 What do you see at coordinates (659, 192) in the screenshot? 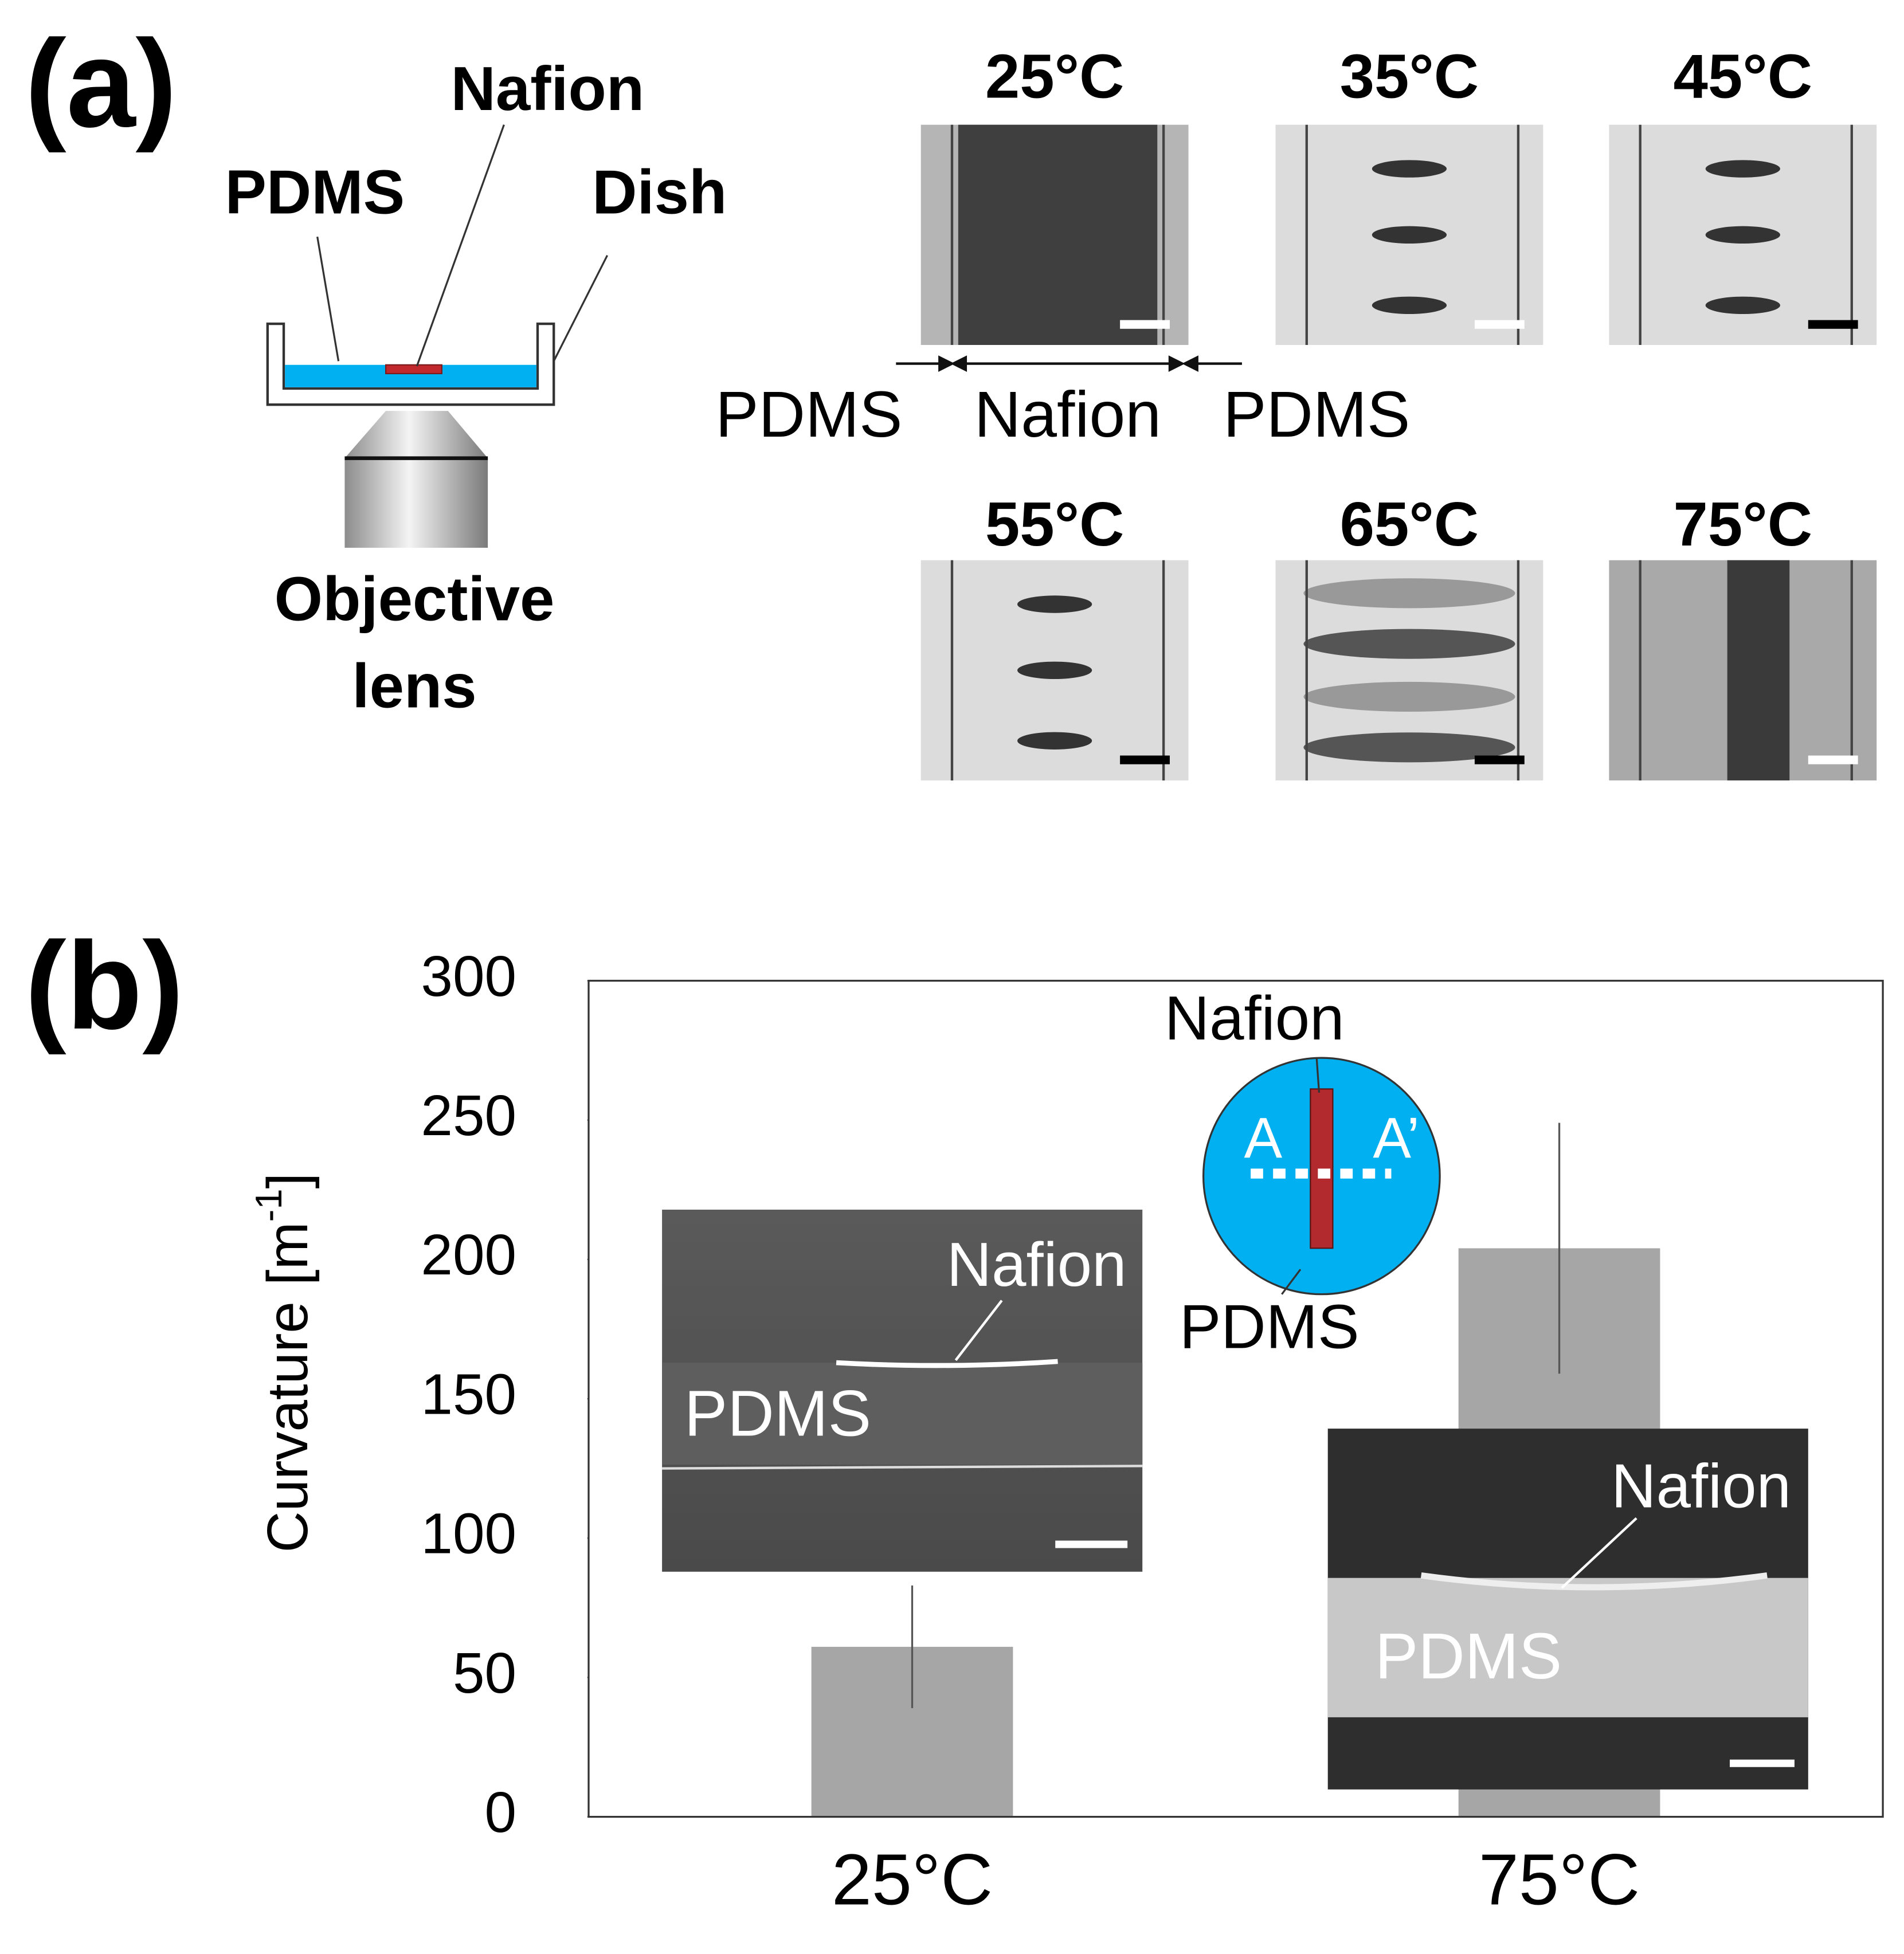
I see `label: Dish` at bounding box center [659, 192].